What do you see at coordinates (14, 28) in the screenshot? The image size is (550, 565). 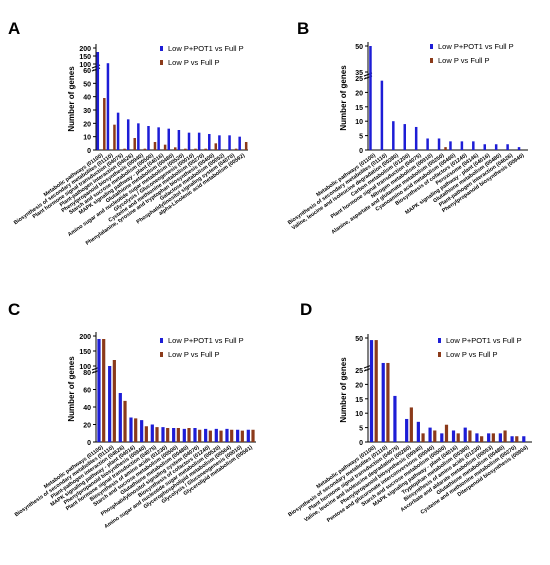 I see `panel-letter: A` at bounding box center [14, 28].